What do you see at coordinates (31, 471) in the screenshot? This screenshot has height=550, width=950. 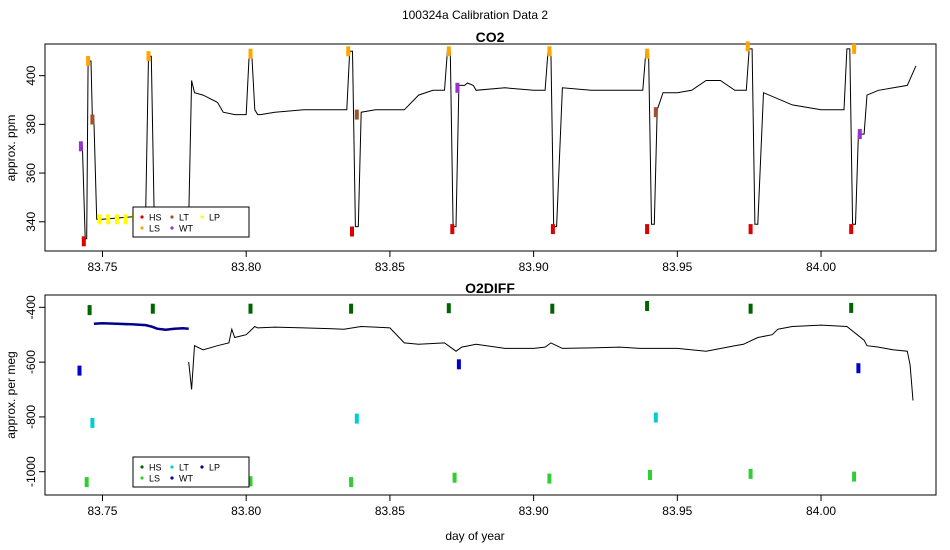 I see `o2diff-y-tick-label-0: -1000` at bounding box center [31, 471].